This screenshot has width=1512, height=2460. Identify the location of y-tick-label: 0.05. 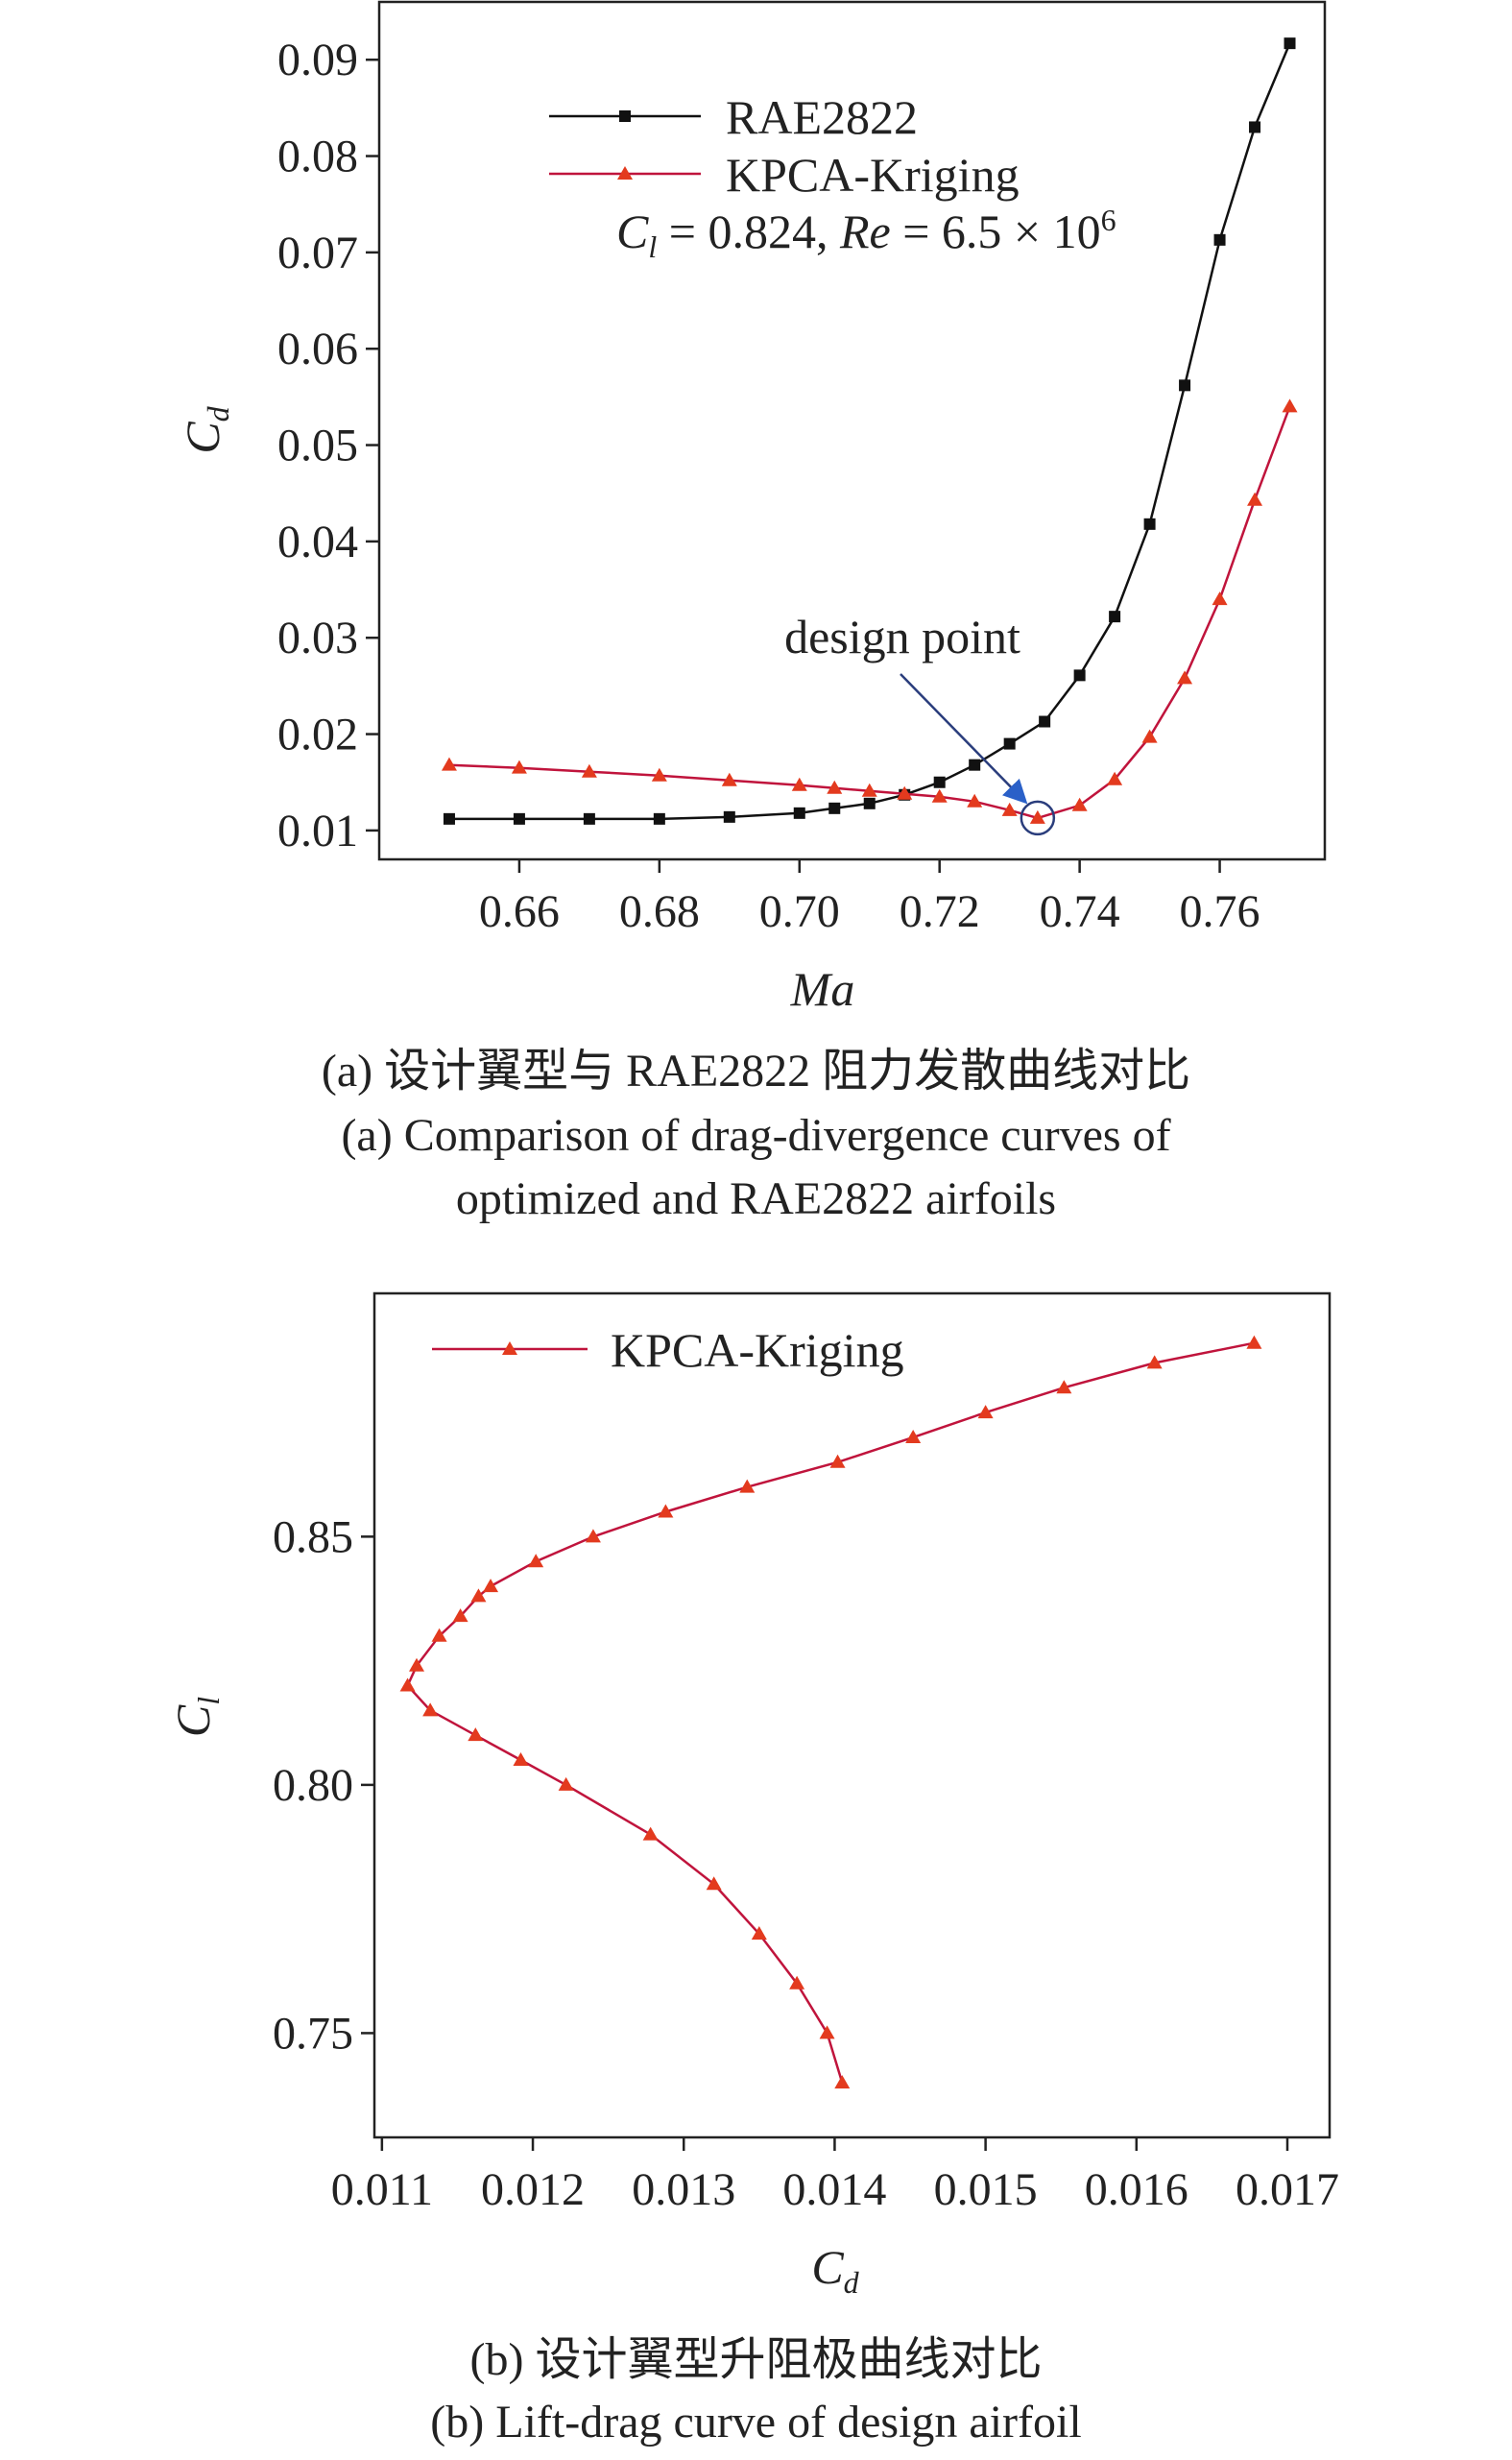
(317, 446).